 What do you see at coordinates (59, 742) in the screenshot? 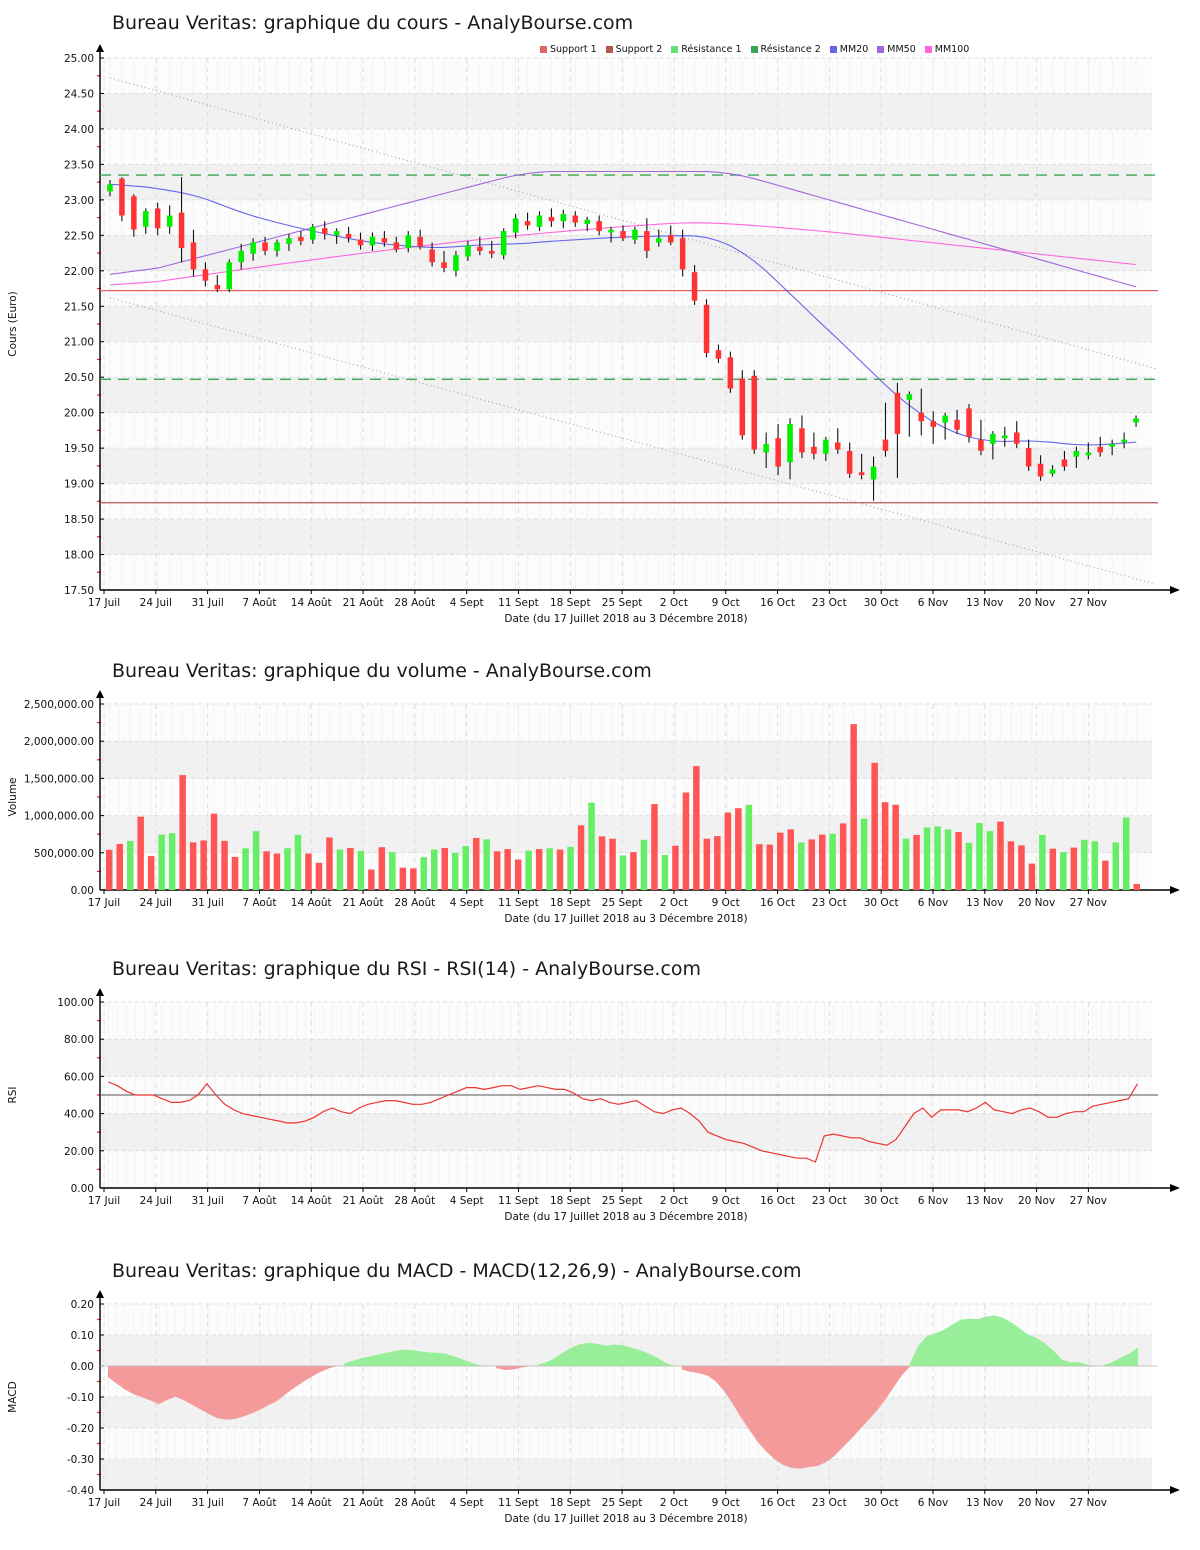
I see `svg-text: 2,000,000.00` at bounding box center [59, 742].